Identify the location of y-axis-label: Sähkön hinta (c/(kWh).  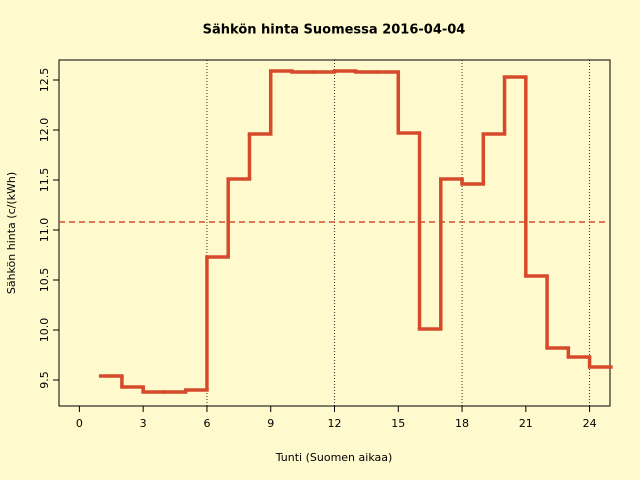
(11, 233).